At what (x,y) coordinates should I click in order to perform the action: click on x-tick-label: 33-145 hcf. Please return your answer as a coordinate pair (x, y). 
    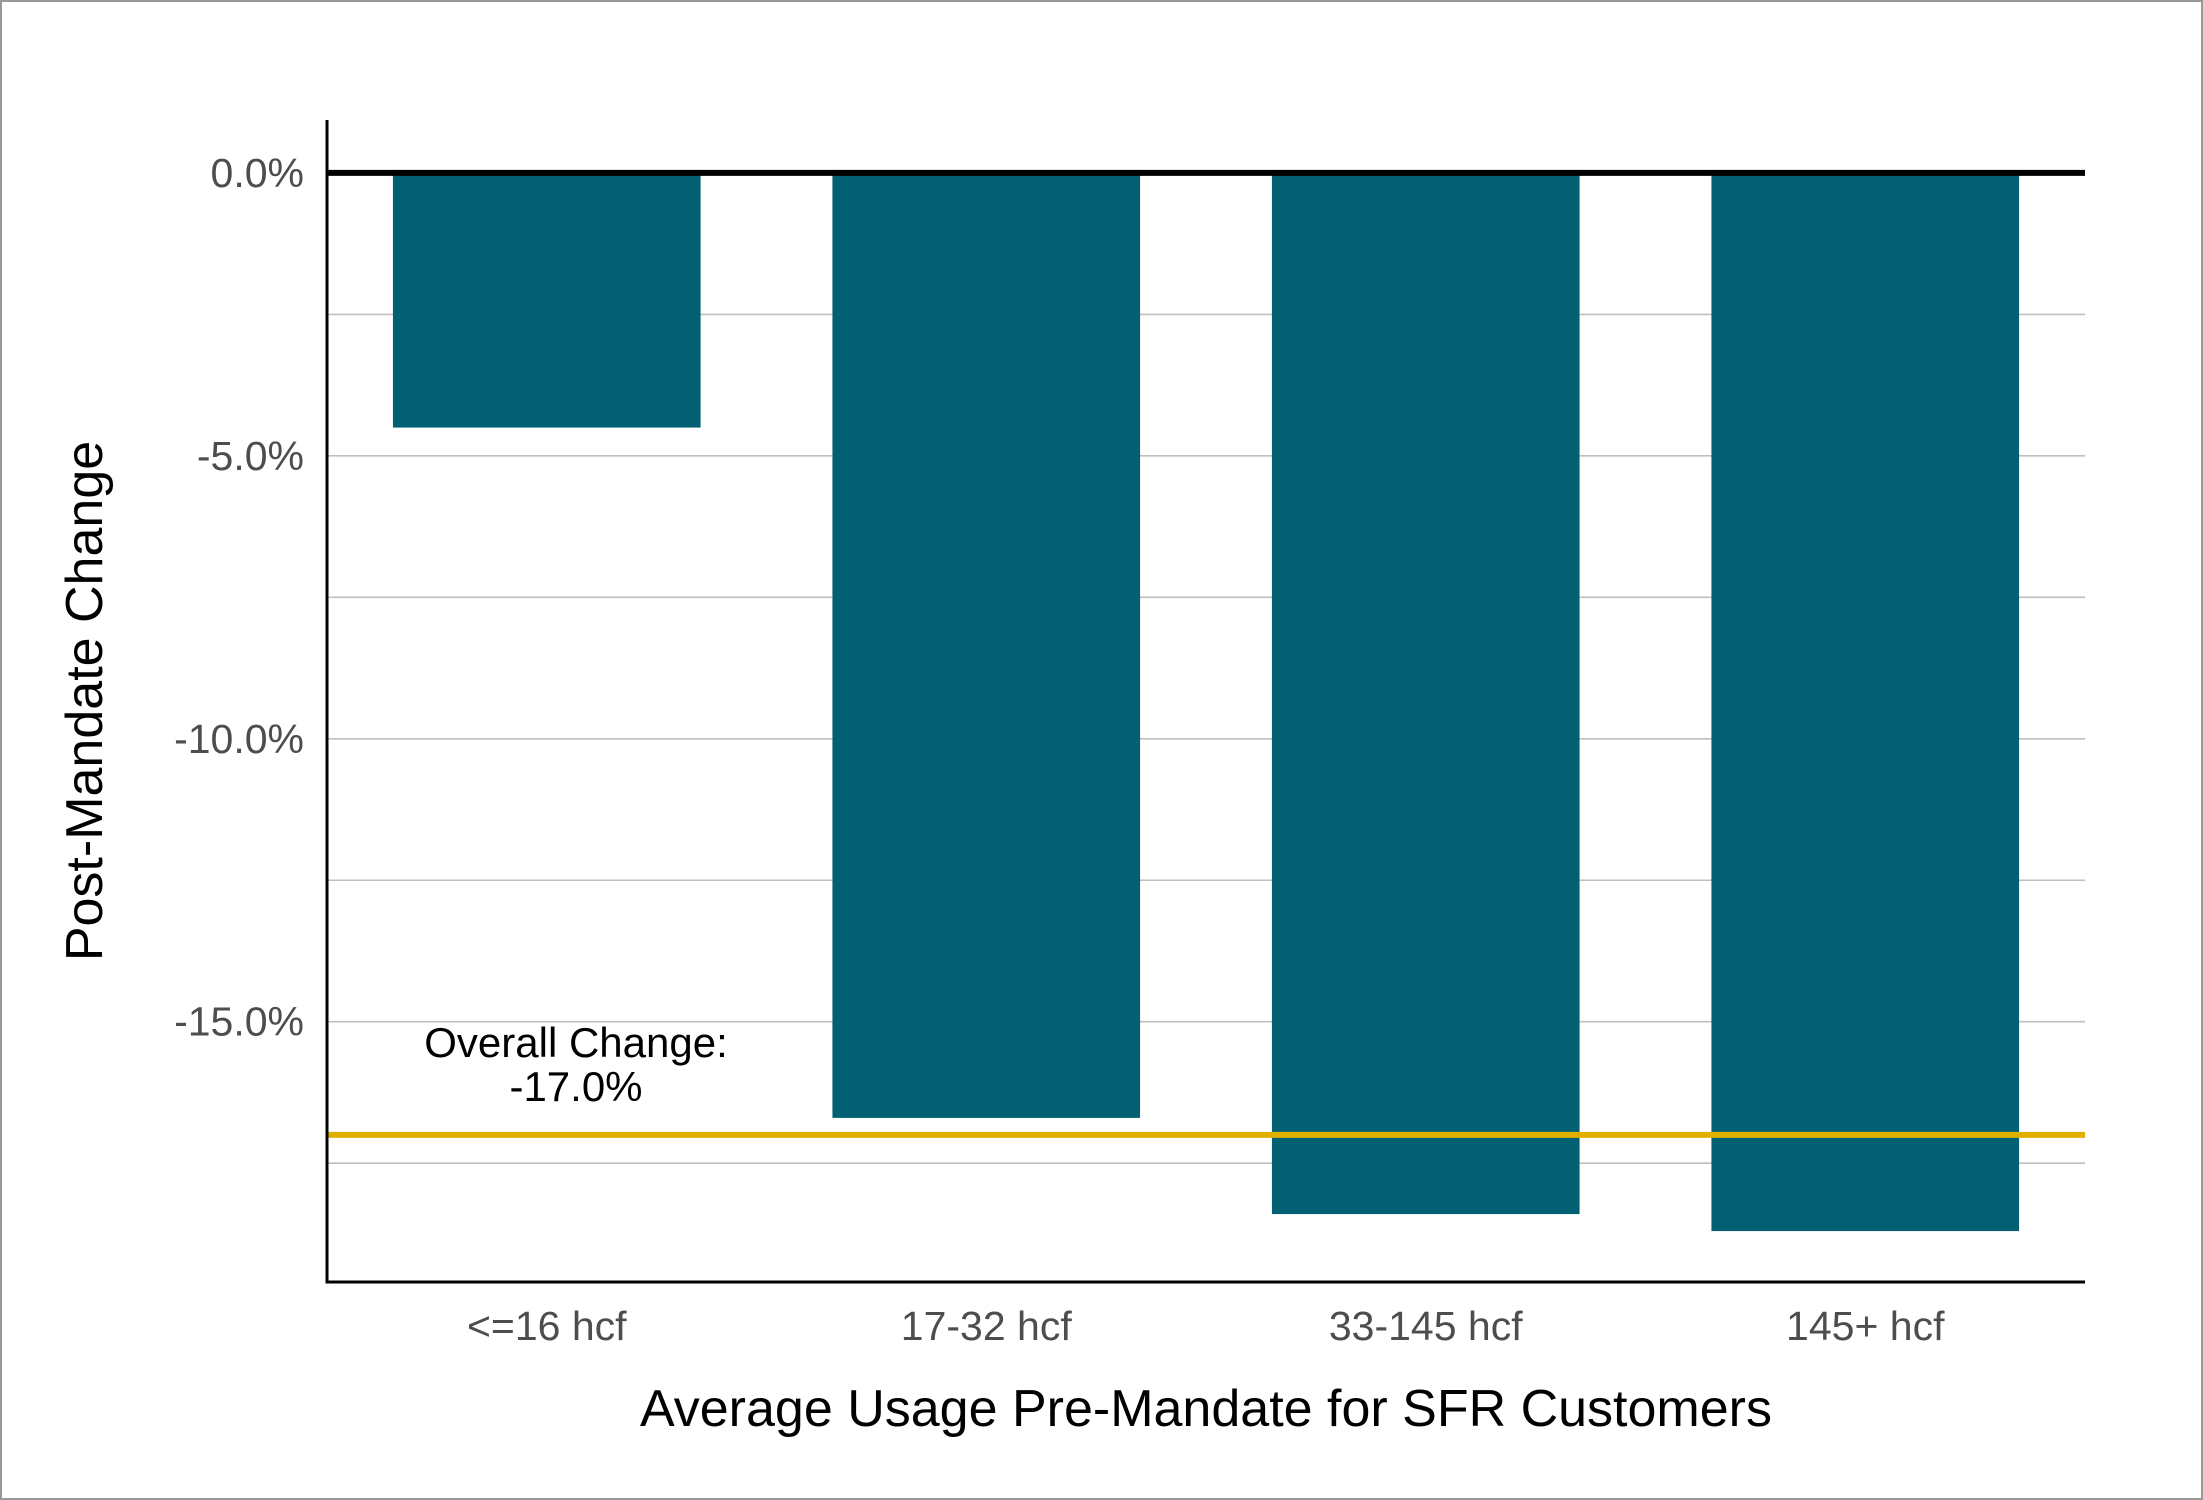
    Looking at the image, I should click on (1426, 1326).